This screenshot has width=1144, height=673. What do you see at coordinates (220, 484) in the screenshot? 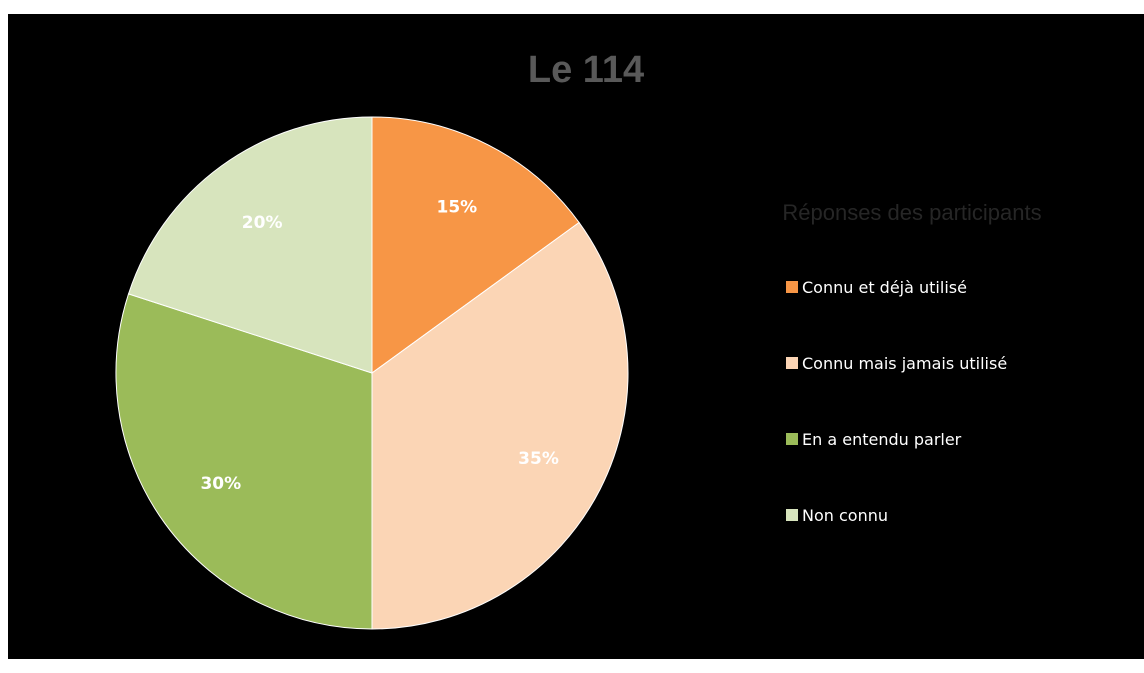
I see `data-label-en-a-entendu-parler: 30%` at bounding box center [220, 484].